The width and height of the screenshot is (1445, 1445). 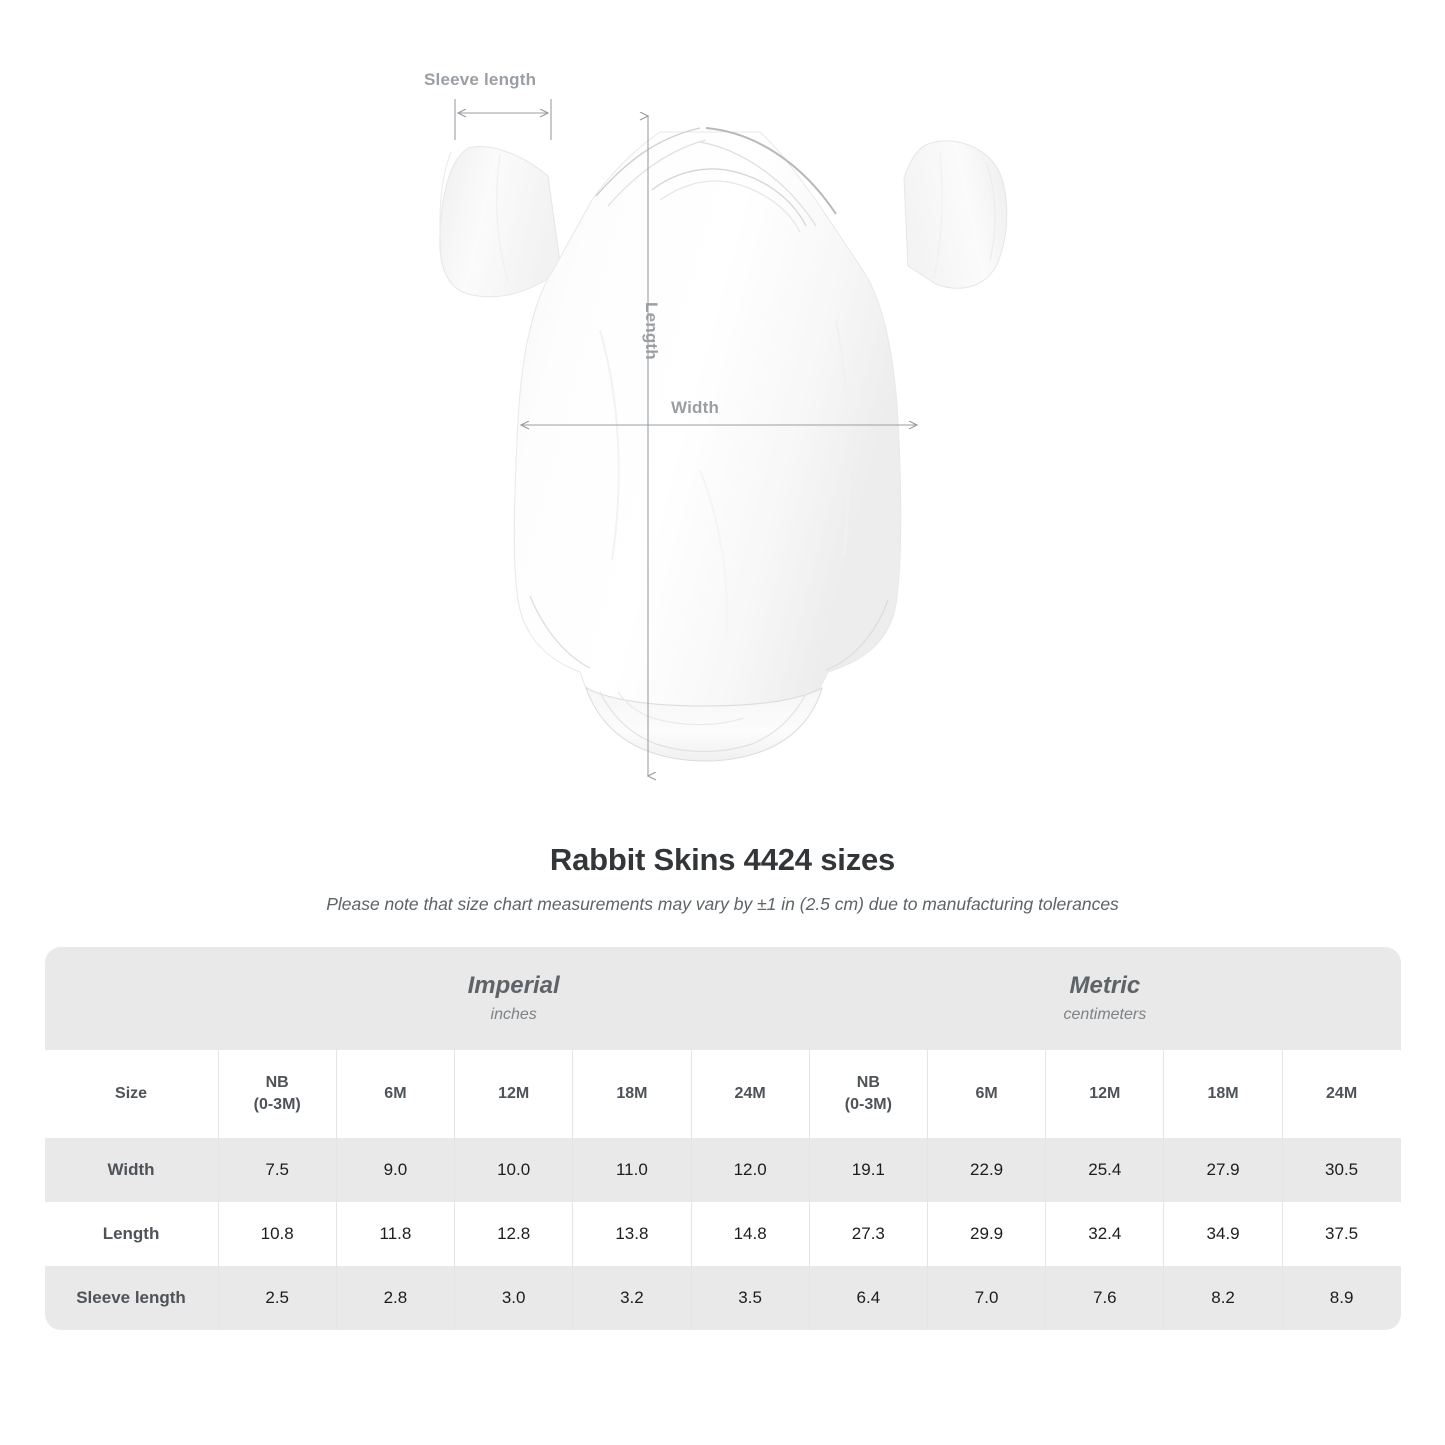 I want to click on cell-sleeve-metric-12m: 7.6, so click(x=1104, y=1298).